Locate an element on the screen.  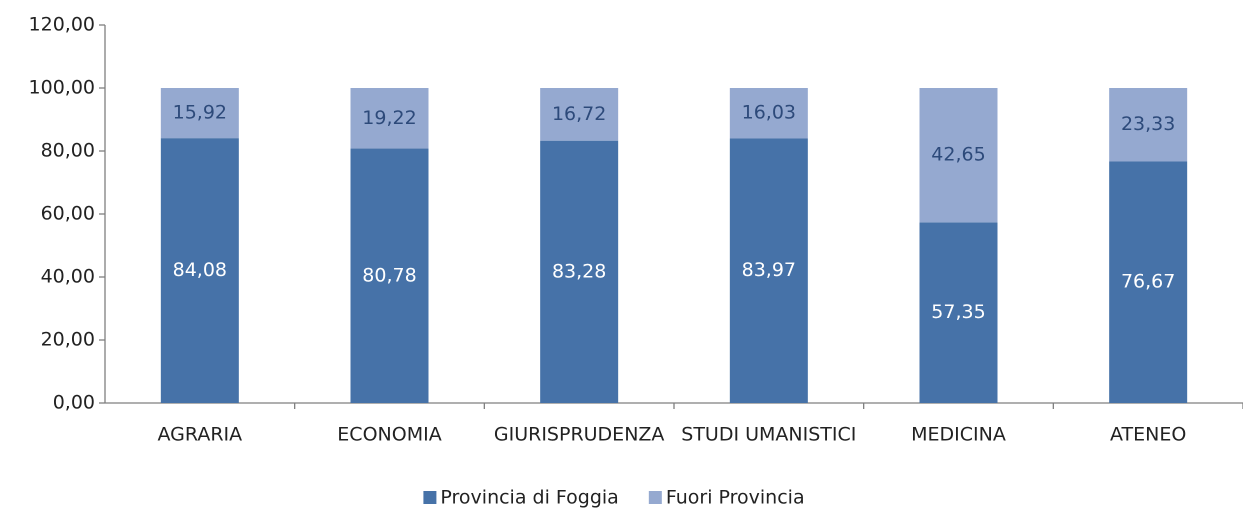
value-label: 15,92 is located at coordinates (200, 113).